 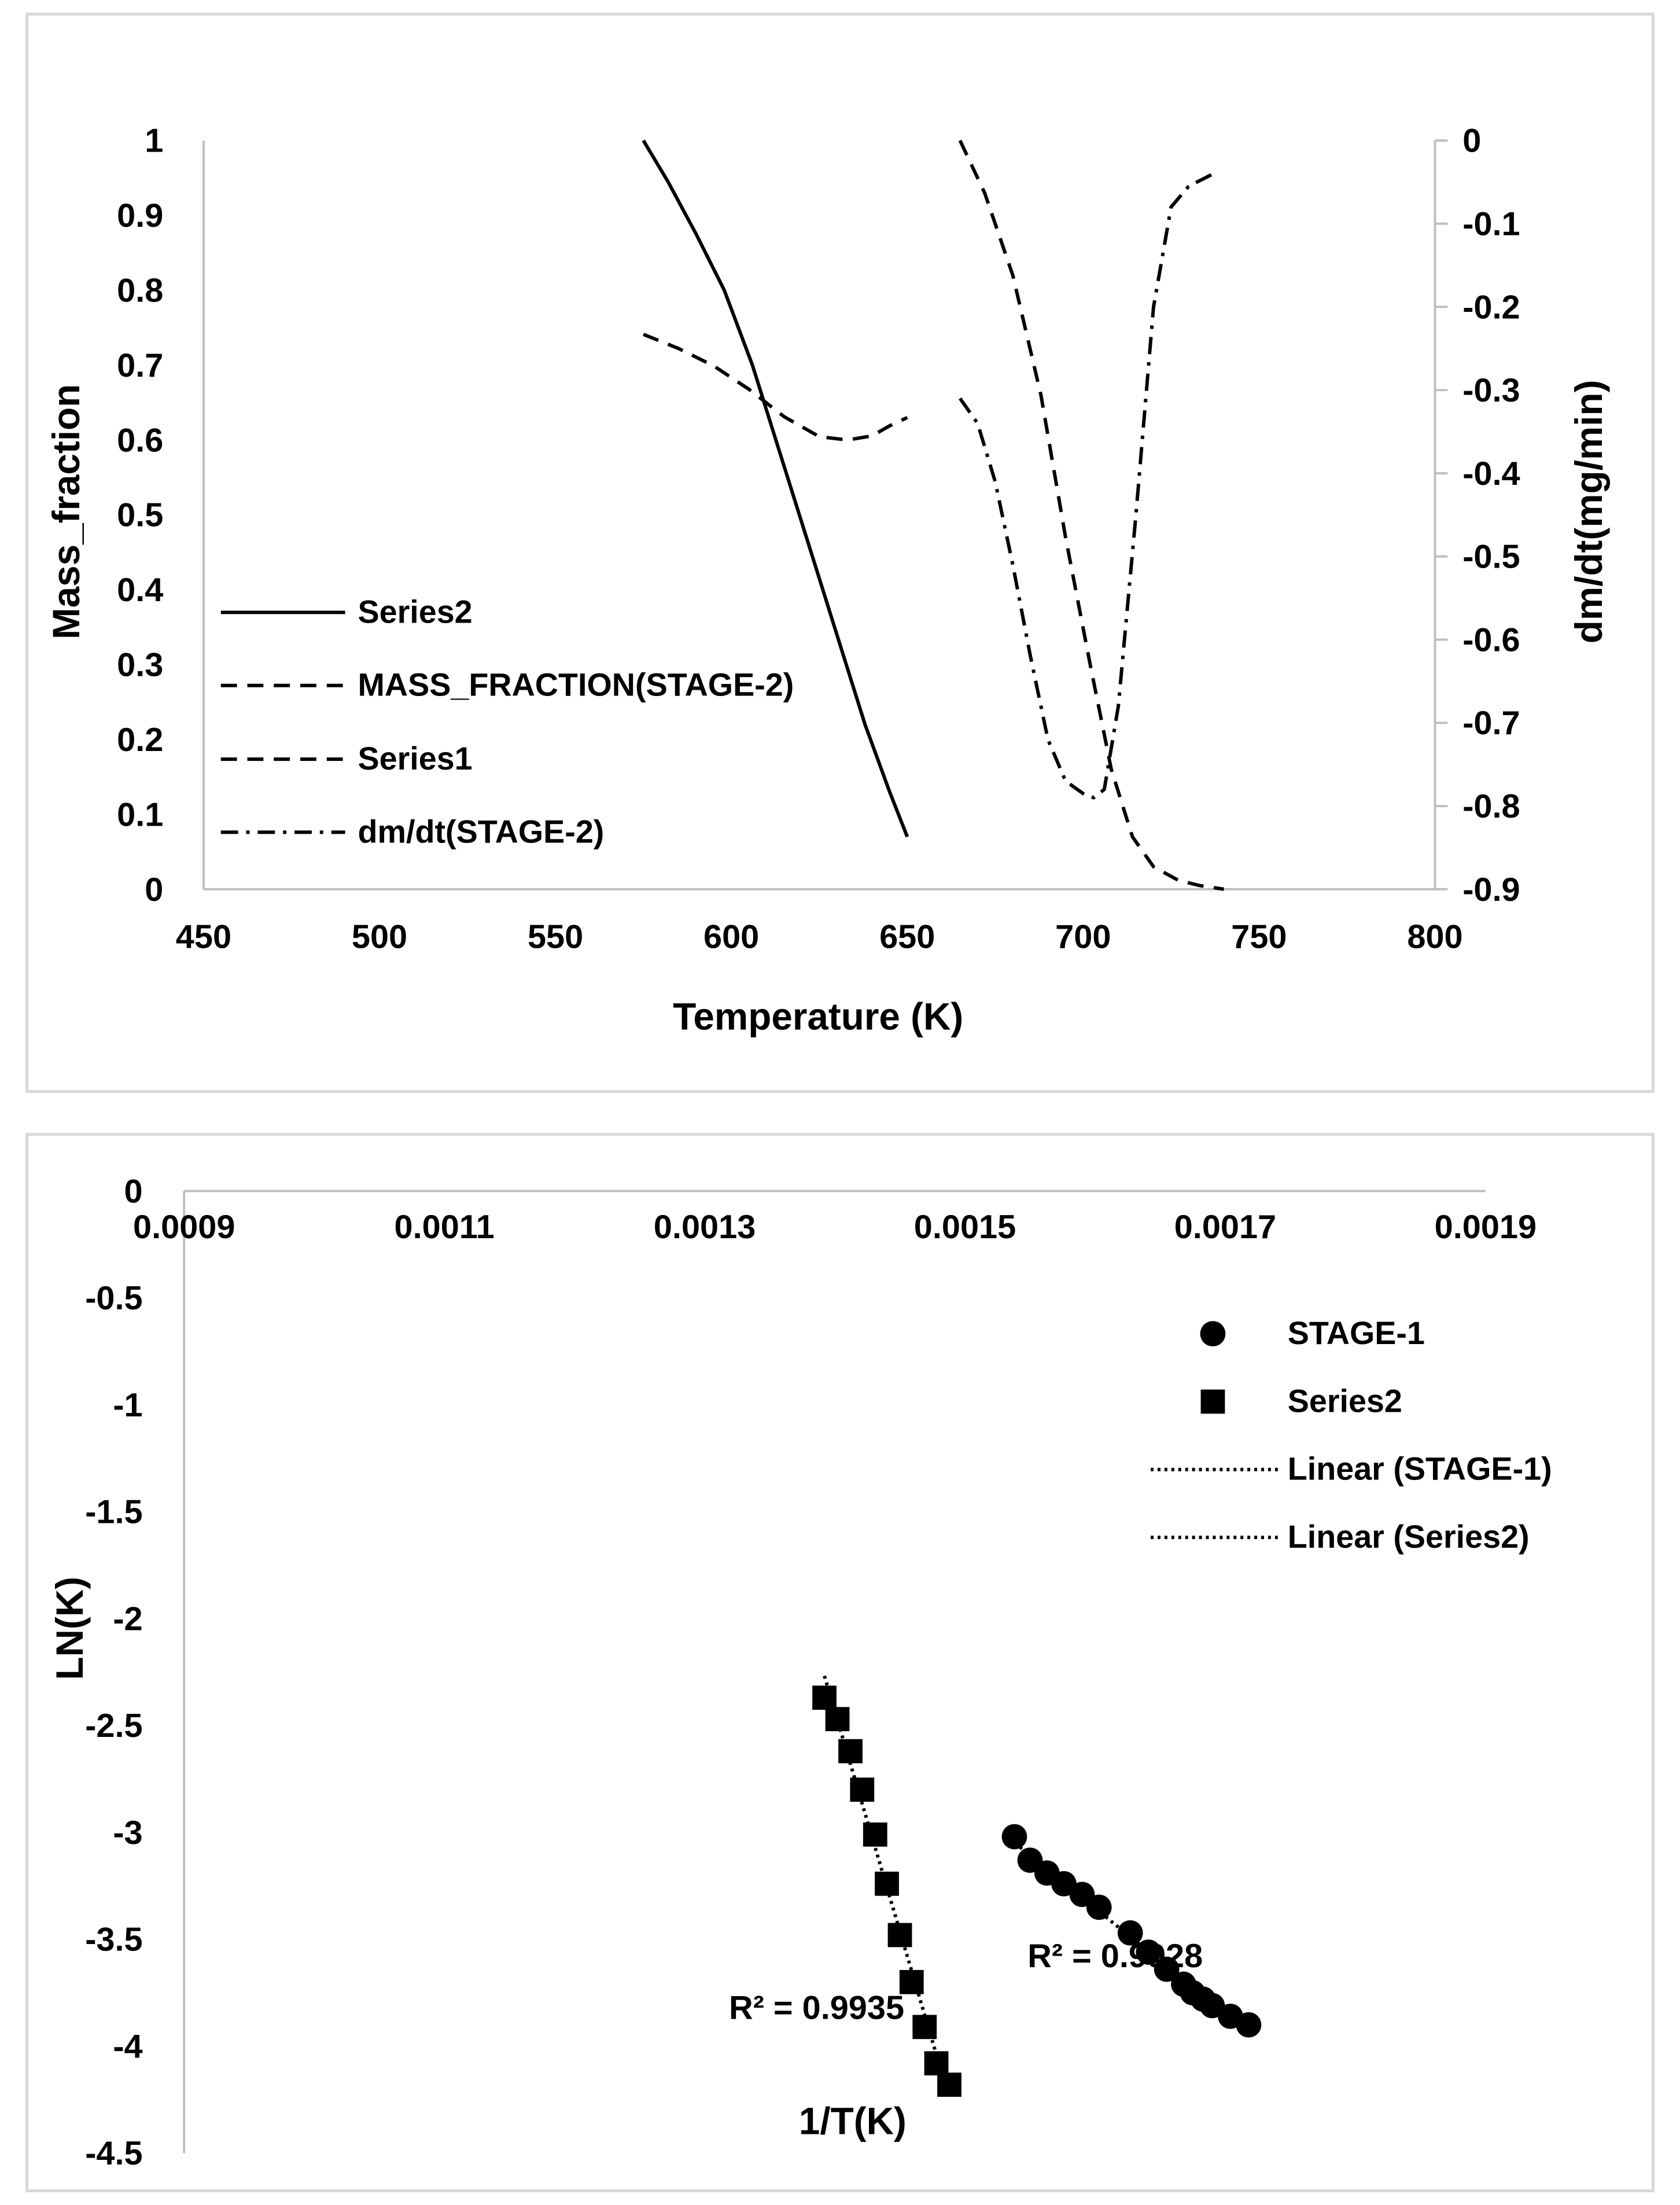 What do you see at coordinates (127, 1619) in the screenshot?
I see `y-tick-label: -2` at bounding box center [127, 1619].